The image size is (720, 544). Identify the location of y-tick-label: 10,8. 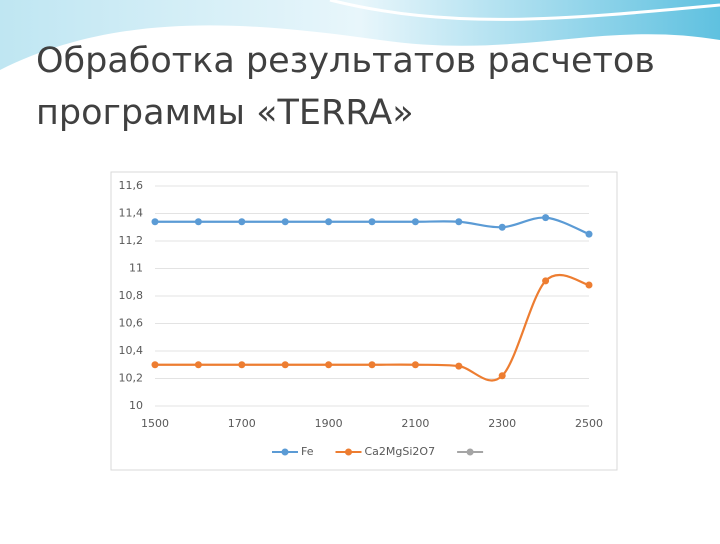
(131, 295).